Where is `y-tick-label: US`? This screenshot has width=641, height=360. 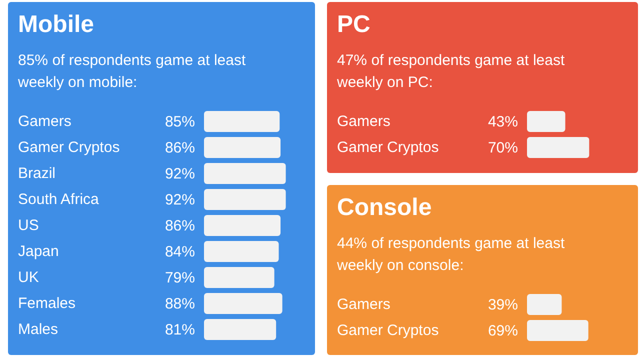
y-tick-label: US is located at coordinates (28, 225).